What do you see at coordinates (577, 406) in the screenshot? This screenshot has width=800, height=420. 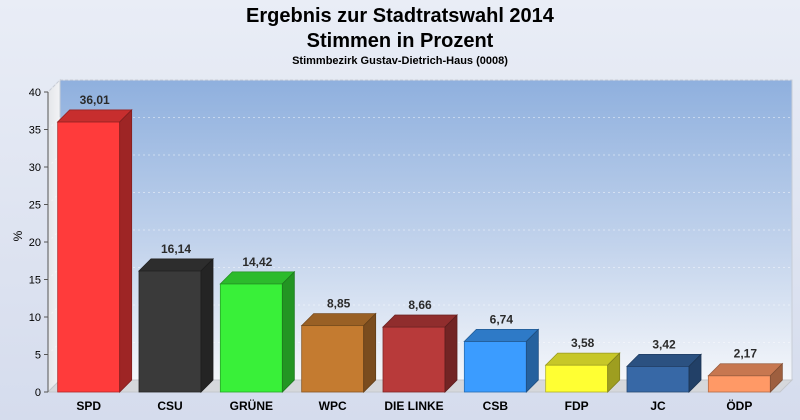 I see `x-tick-label: FDP` at bounding box center [577, 406].